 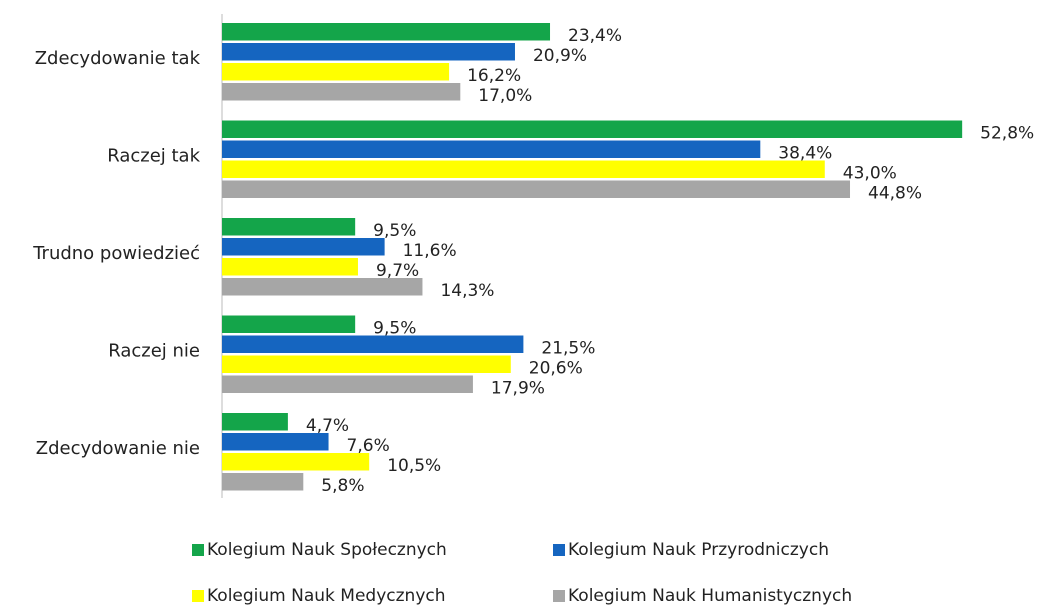 What do you see at coordinates (118, 58) in the screenshot?
I see `category-label: Zdecydowanie tak` at bounding box center [118, 58].